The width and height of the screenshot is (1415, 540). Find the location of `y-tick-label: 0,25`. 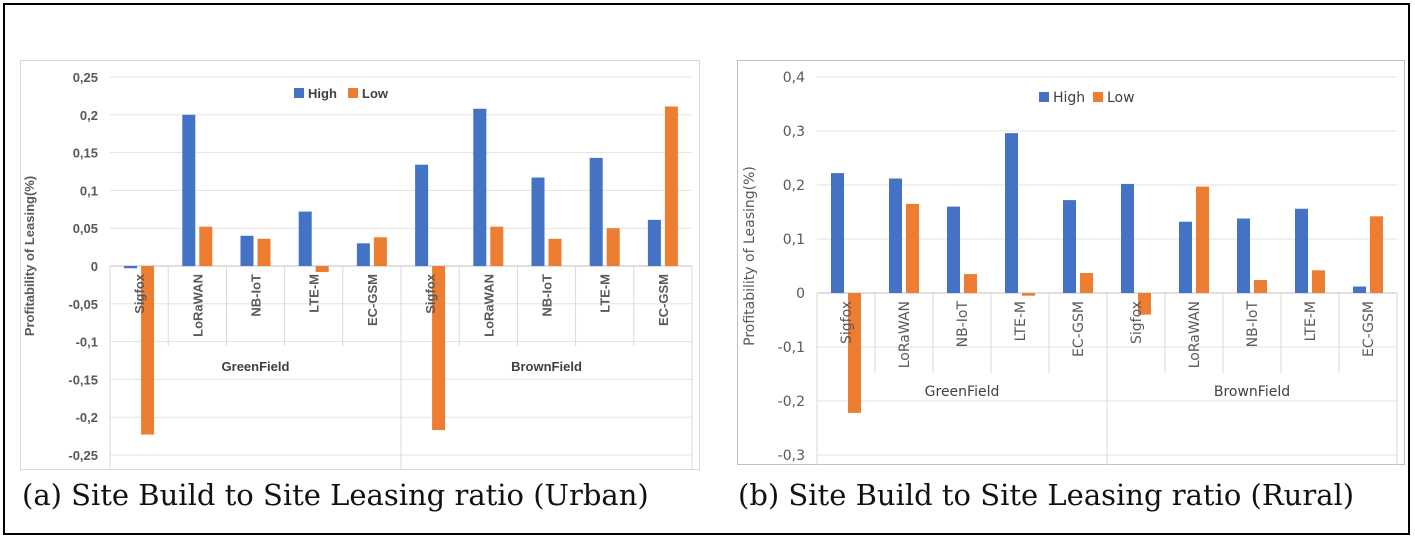

y-tick-label: 0,25 is located at coordinates (85, 77).